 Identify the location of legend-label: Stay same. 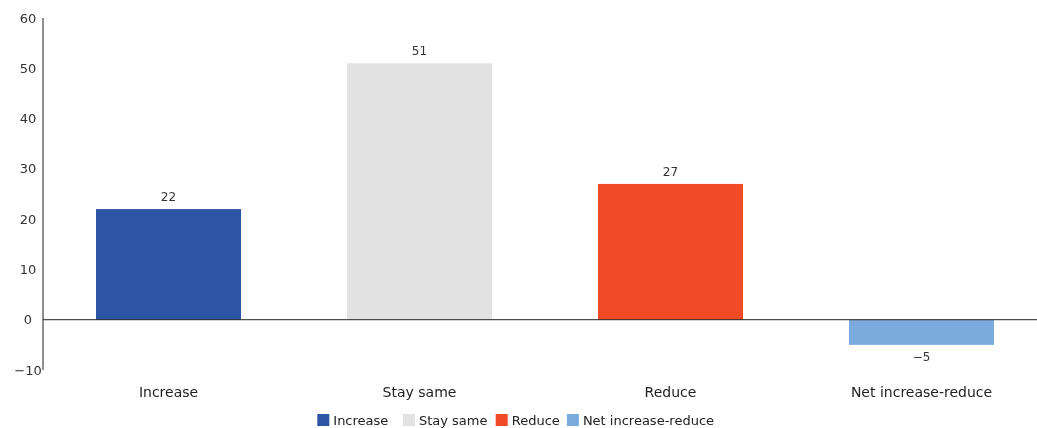
(453, 420).